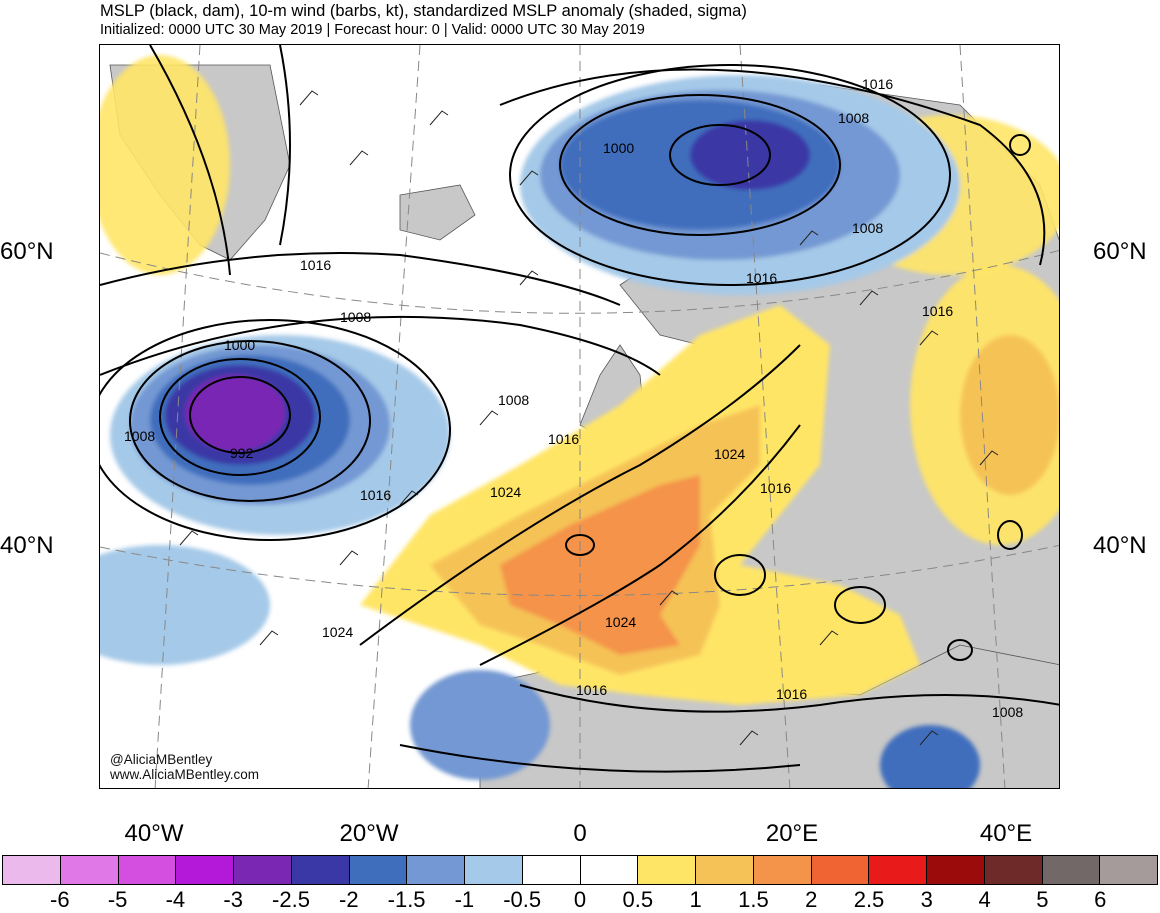 The width and height of the screenshot is (1160, 913). I want to click on colorbar-tick-label: 3, so click(926, 899).